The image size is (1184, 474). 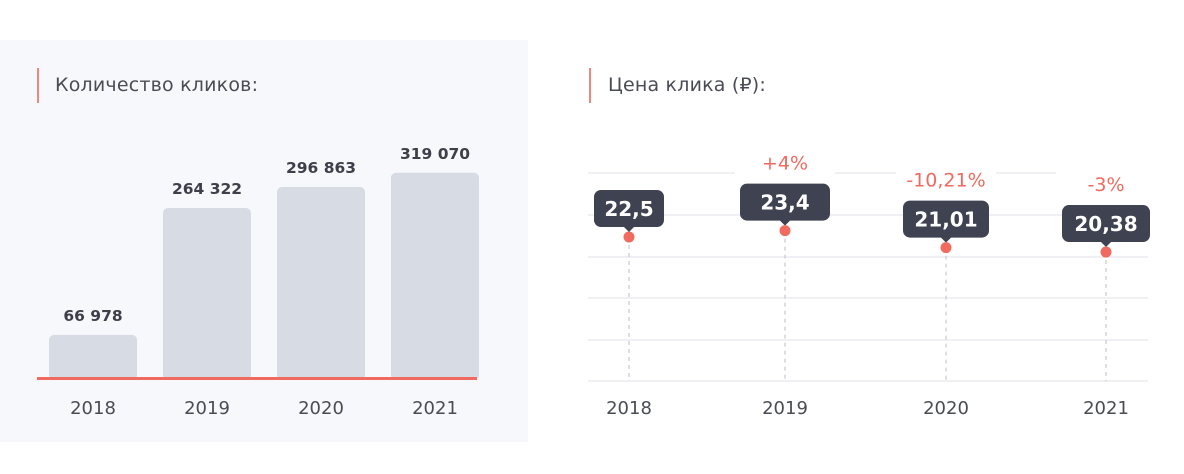 What do you see at coordinates (1106, 252) in the screenshot?
I see `data-point-2021` at bounding box center [1106, 252].